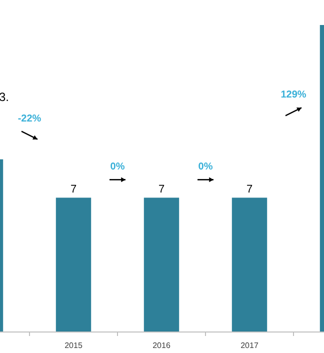 This screenshot has height=353, width=324. I want to click on x-tick-label: 2015, so click(73, 345).